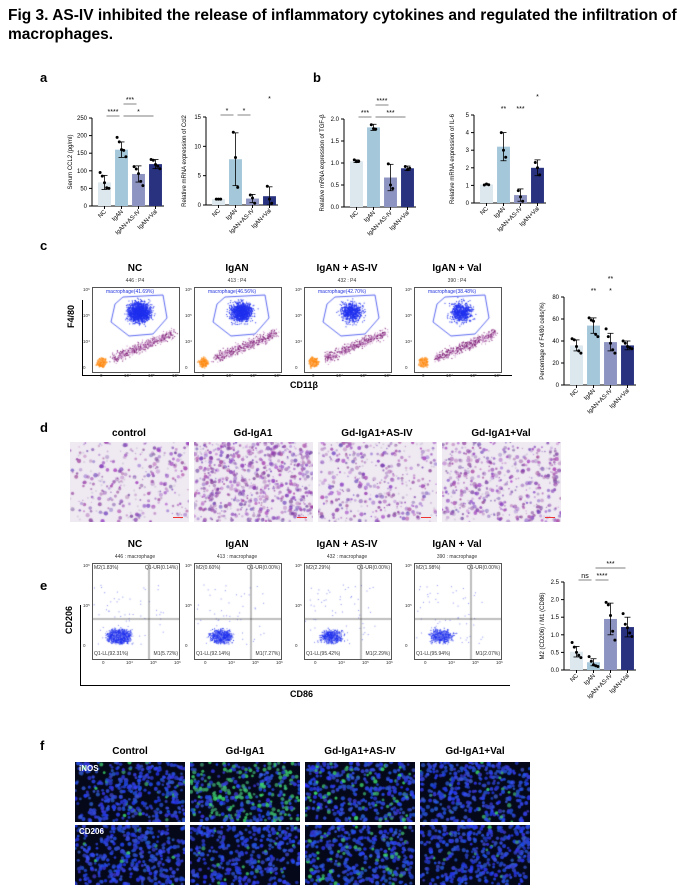  I want to click on fluorescence-micrograph: iNOS, so click(130, 792).